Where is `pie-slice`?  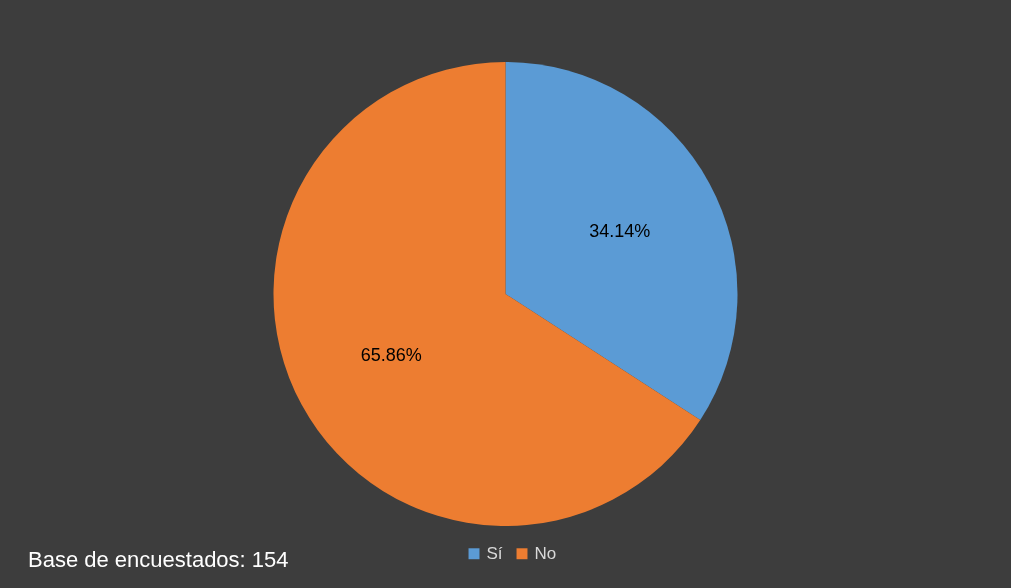 pie-slice is located at coordinates (621, 241).